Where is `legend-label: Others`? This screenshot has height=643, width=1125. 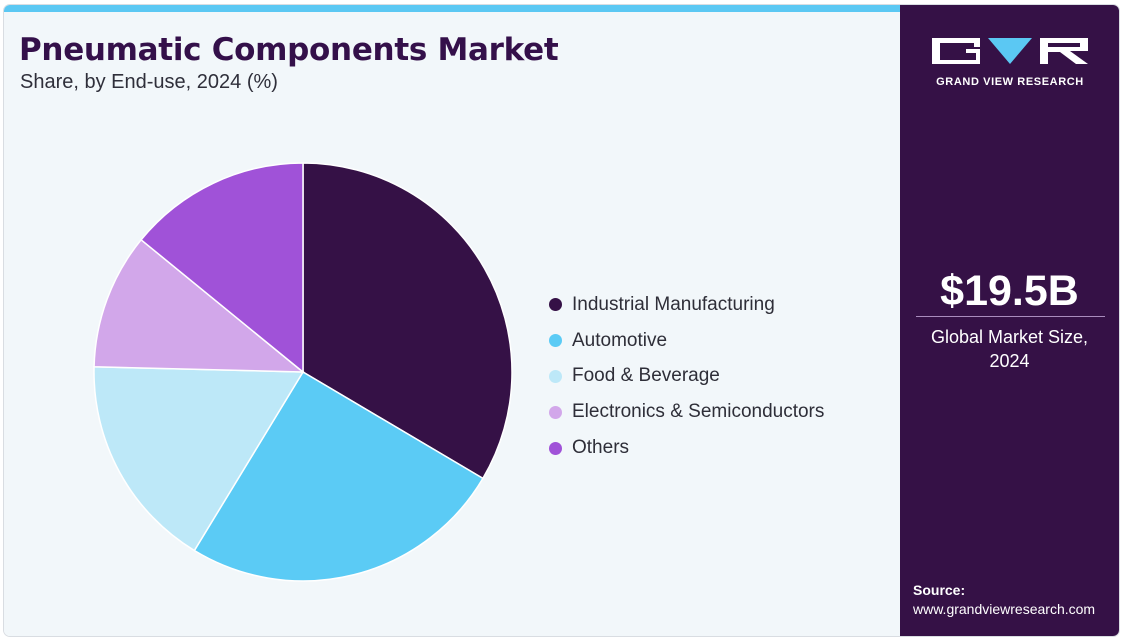
legend-label: Others is located at coordinates (601, 448).